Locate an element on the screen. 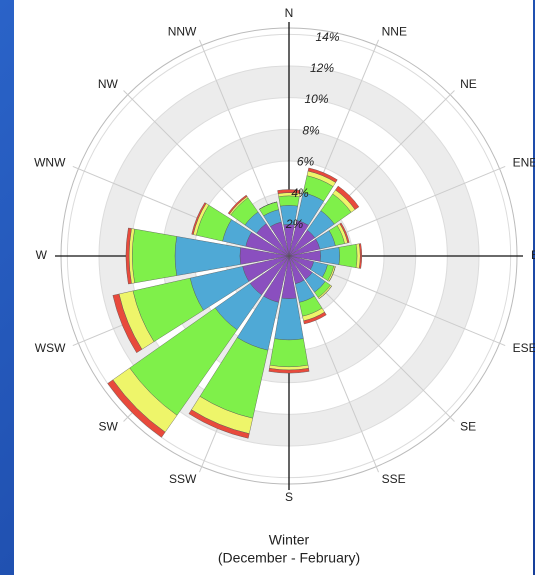 Image resolution: width=535 pixels, height=580 pixels. direction-label: WSW is located at coordinates (50, 348).